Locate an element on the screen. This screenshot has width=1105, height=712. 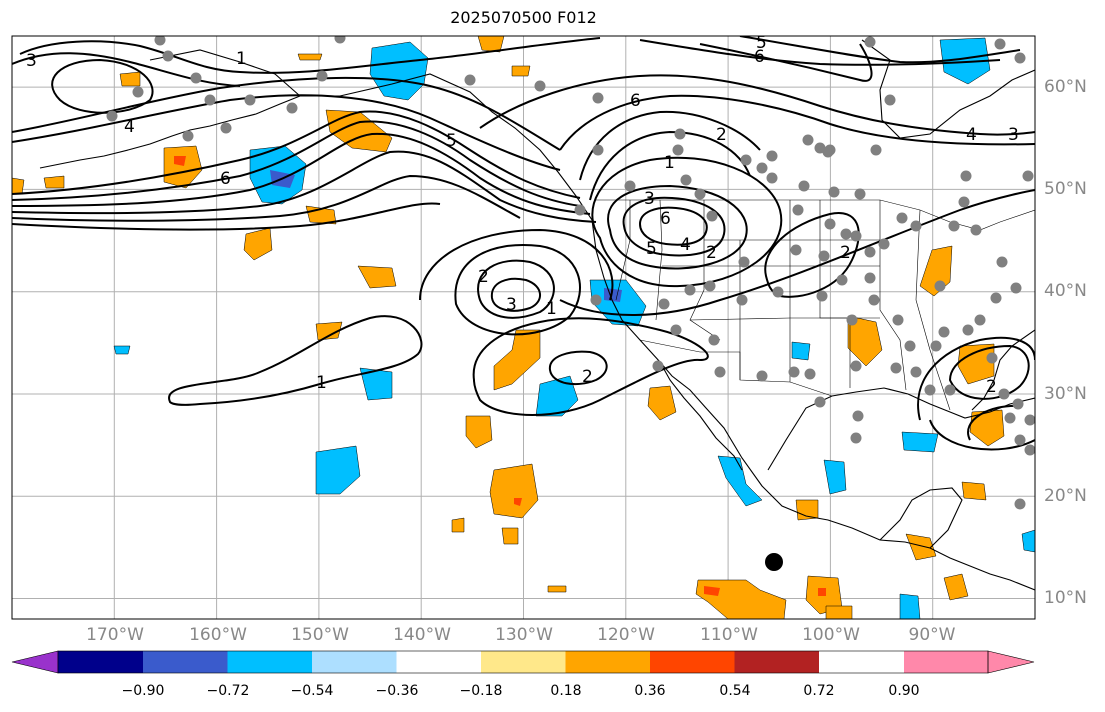
lat-label: 30°N is located at coordinates (1065, 394).